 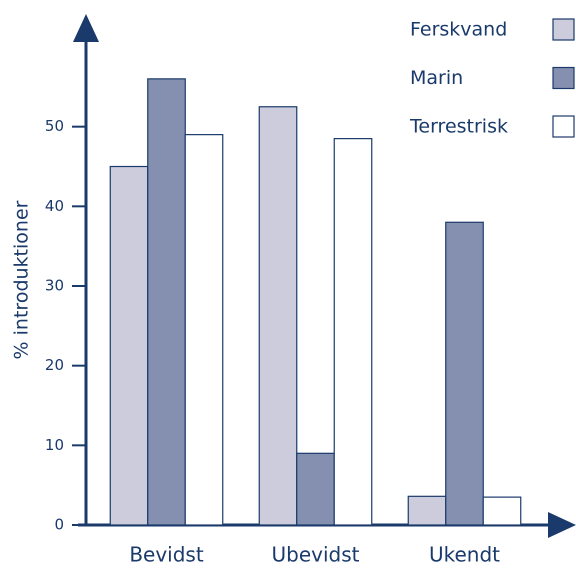 I want to click on legend-label: Marin, so click(x=436, y=78).